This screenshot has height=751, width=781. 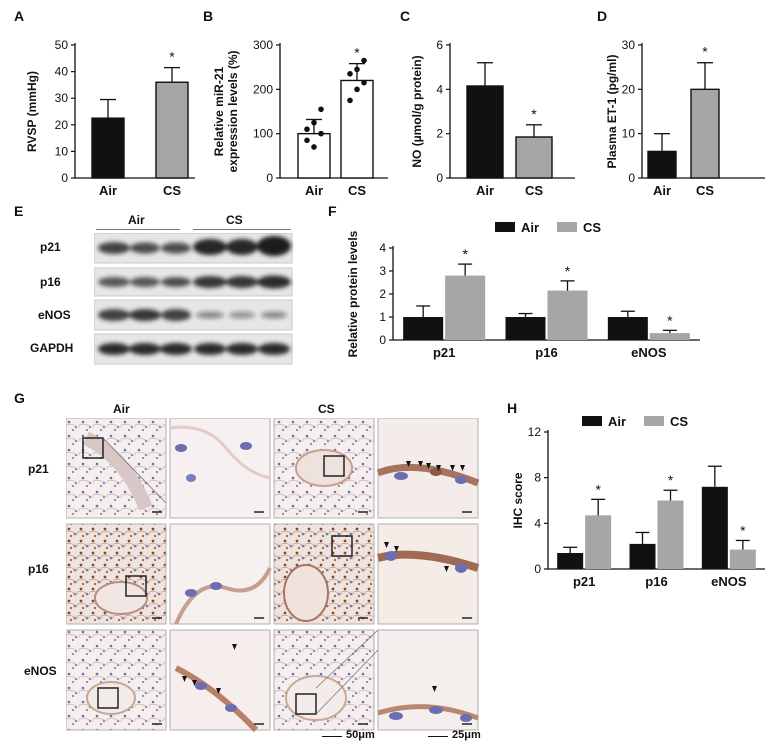 What do you see at coordinates (234, 220) in the screenshot?
I see `blot-group-cs: CS` at bounding box center [234, 220].